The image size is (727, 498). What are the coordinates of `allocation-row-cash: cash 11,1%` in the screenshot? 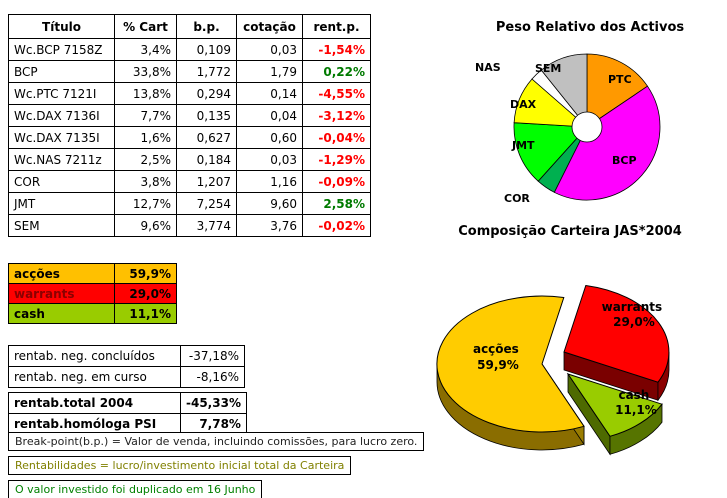 It's located at (92, 313).